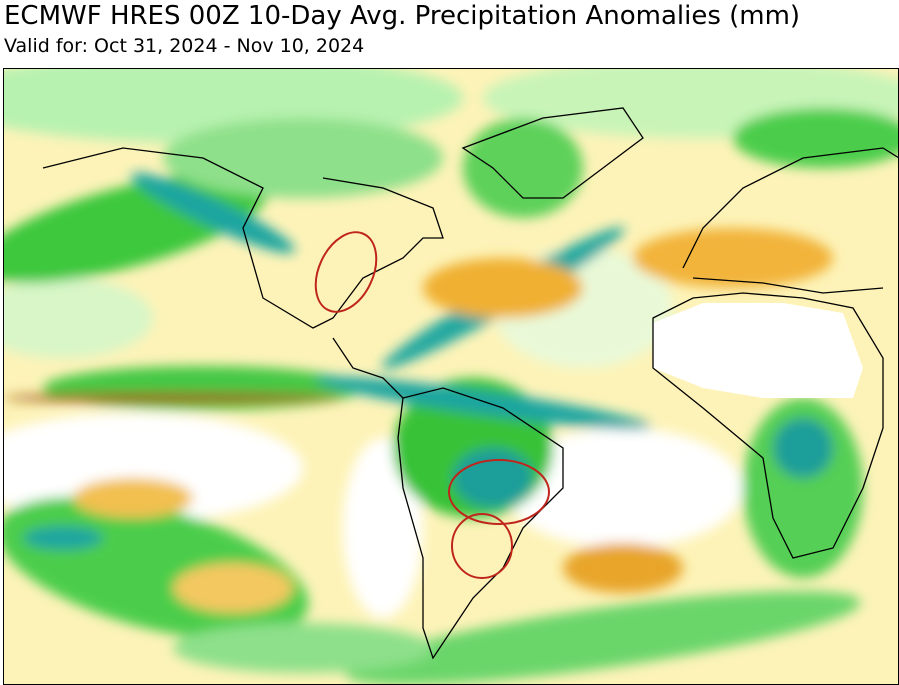  I want to click on europe, so click(790, 220).